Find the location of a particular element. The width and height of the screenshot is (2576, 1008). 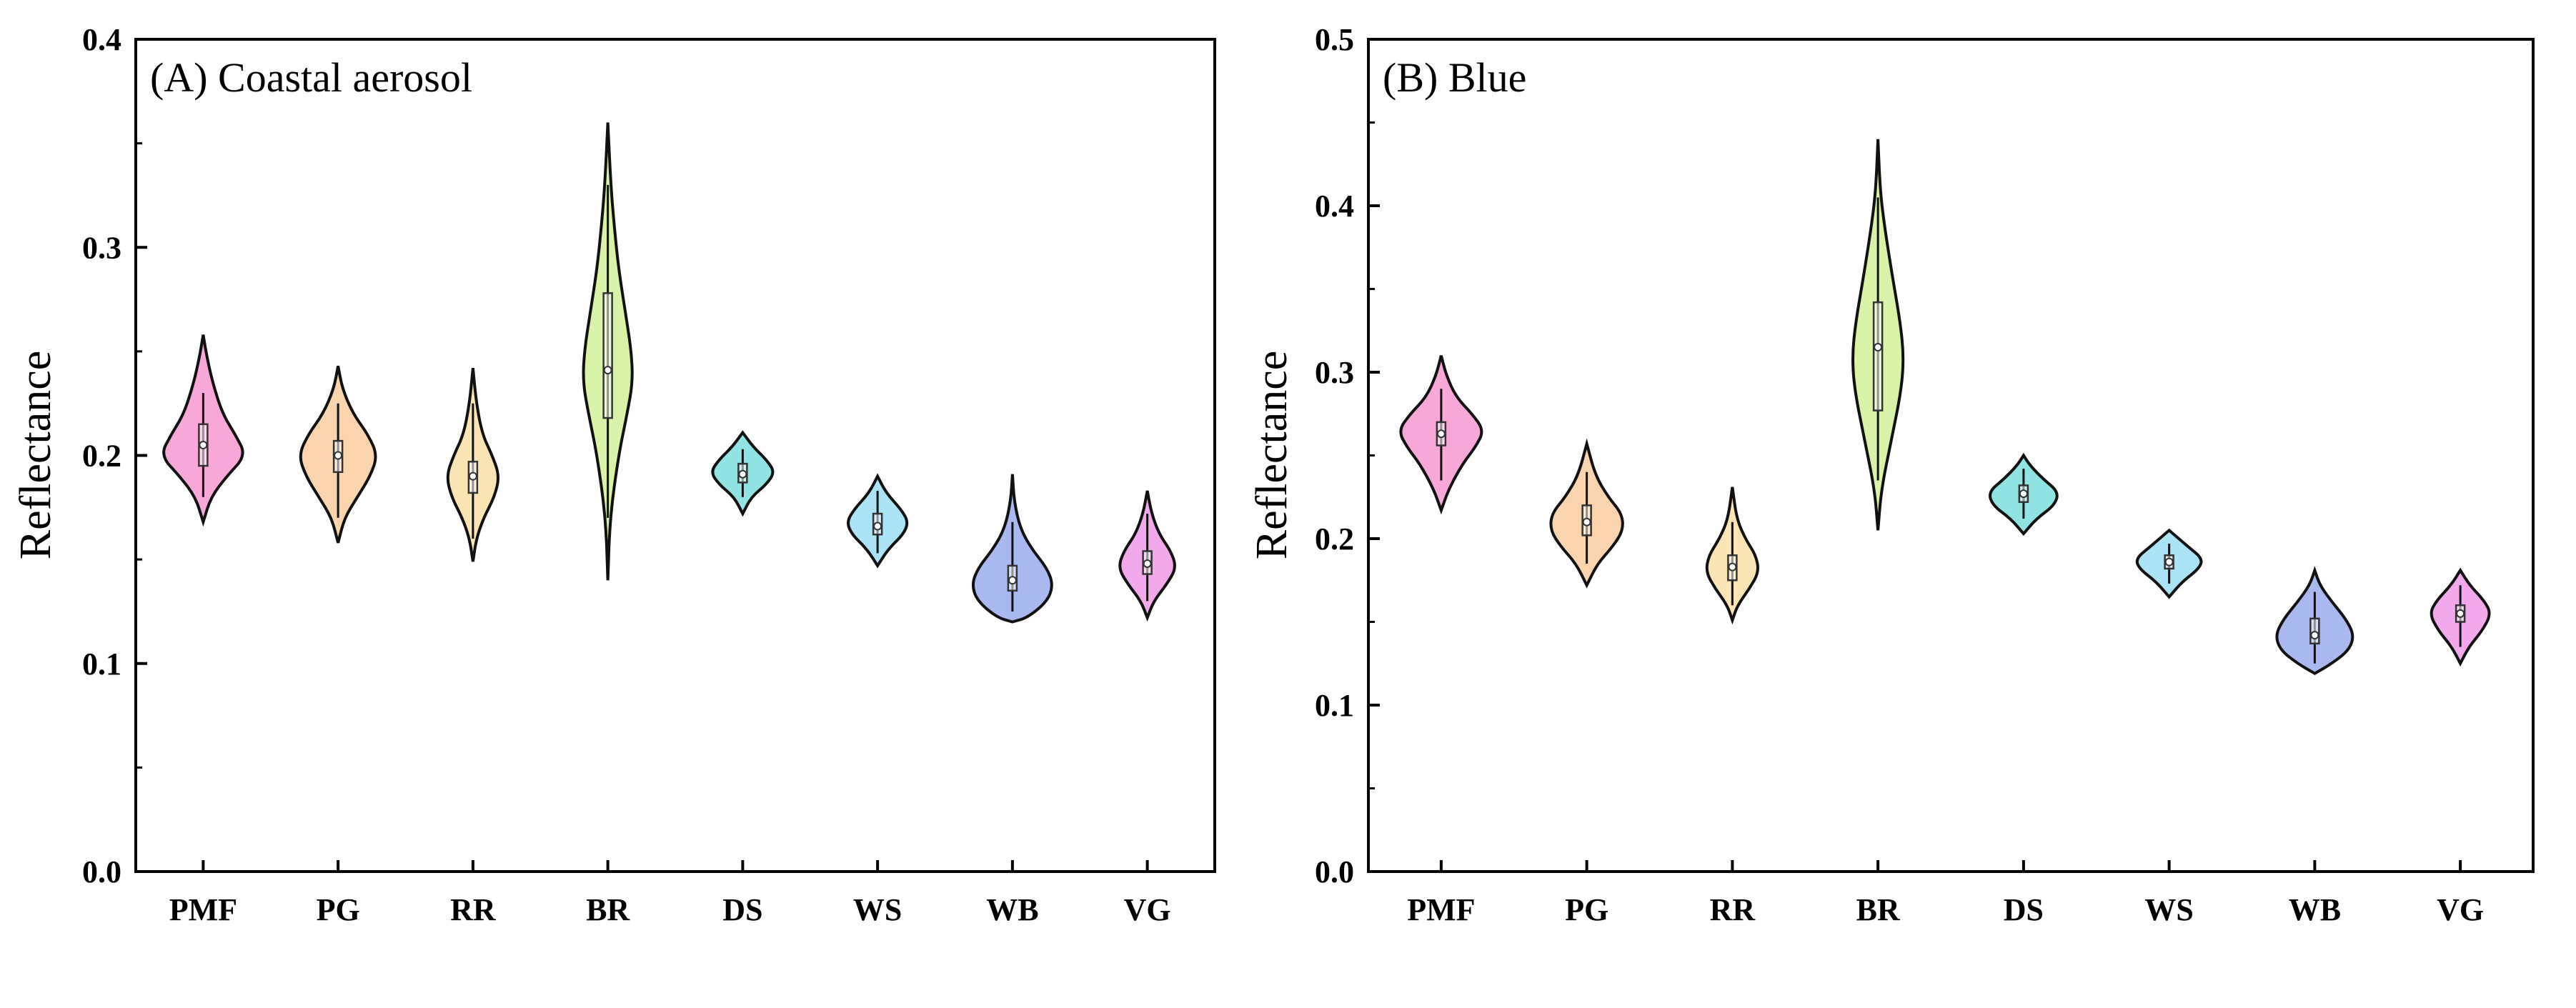

y-axis: 0.0 0.1 0.2 0.3 0.4 0.5 is located at coordinates (1347, 455).